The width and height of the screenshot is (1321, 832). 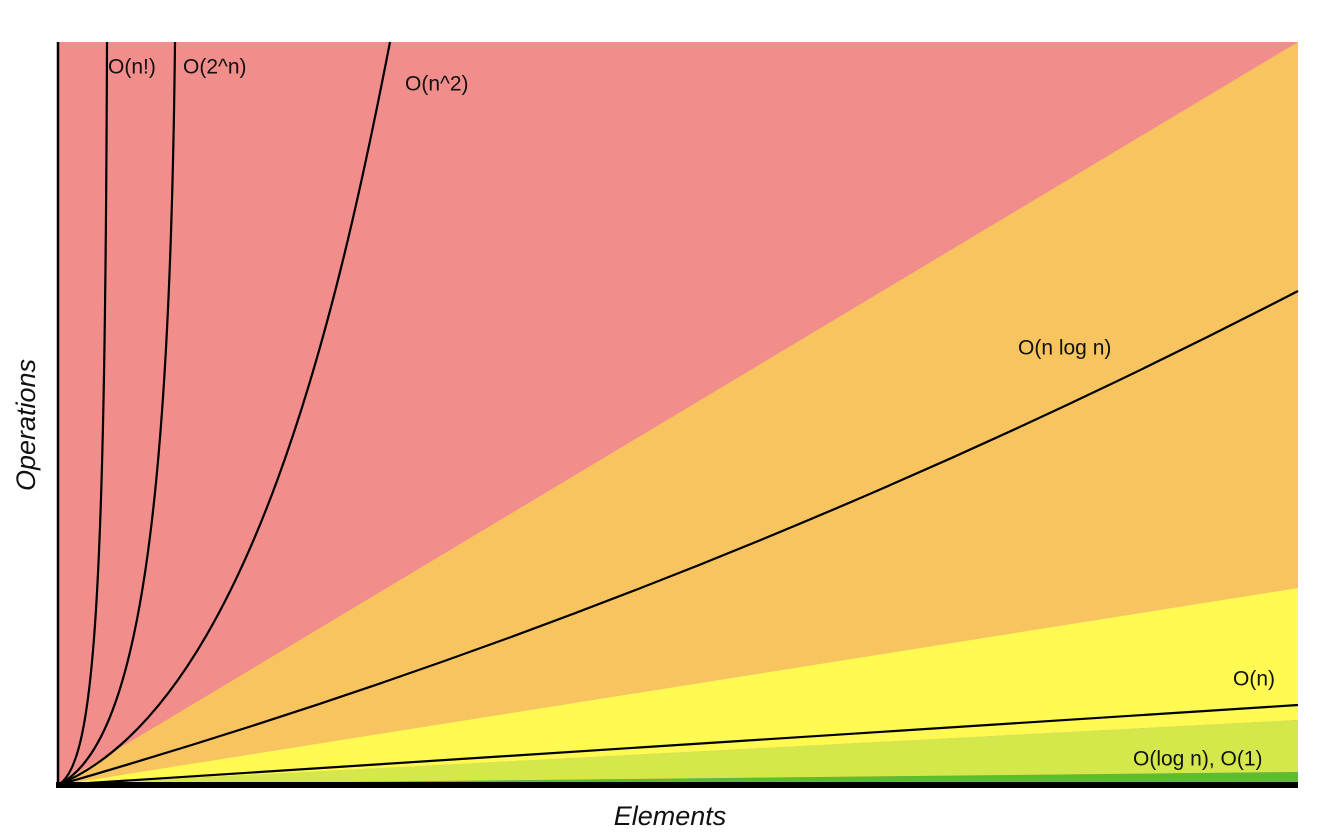 What do you see at coordinates (678, 778) in the screenshot?
I see `excellent-region` at bounding box center [678, 778].